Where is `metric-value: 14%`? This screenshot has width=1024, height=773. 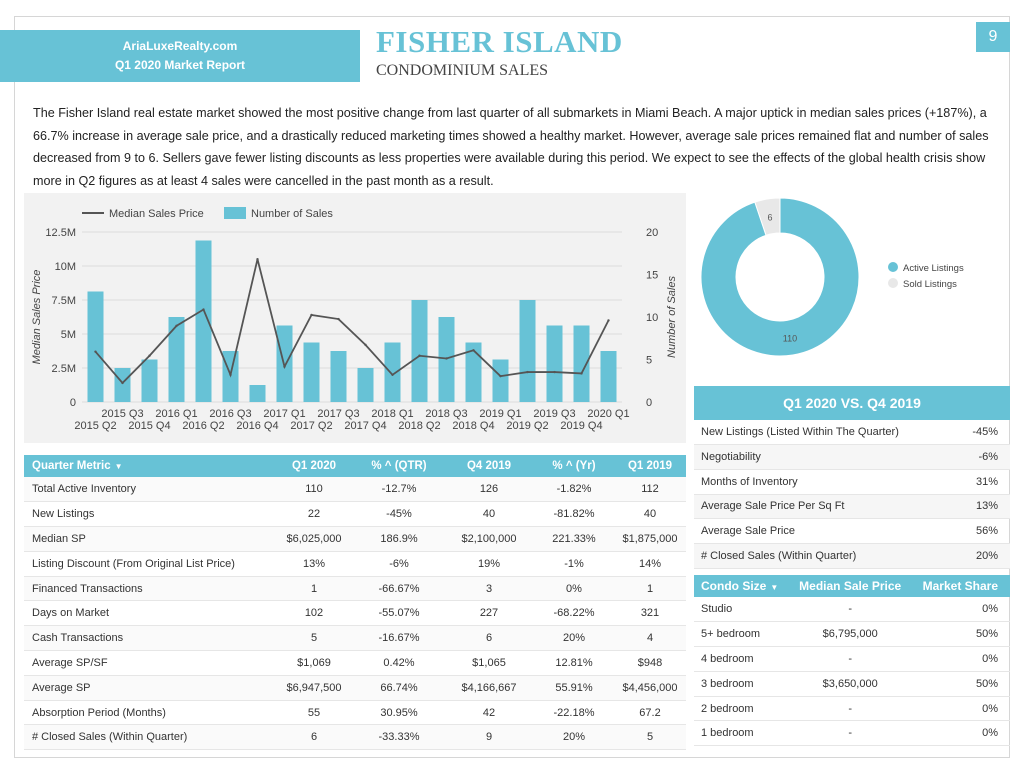
metric-value: 14% is located at coordinates (650, 564).